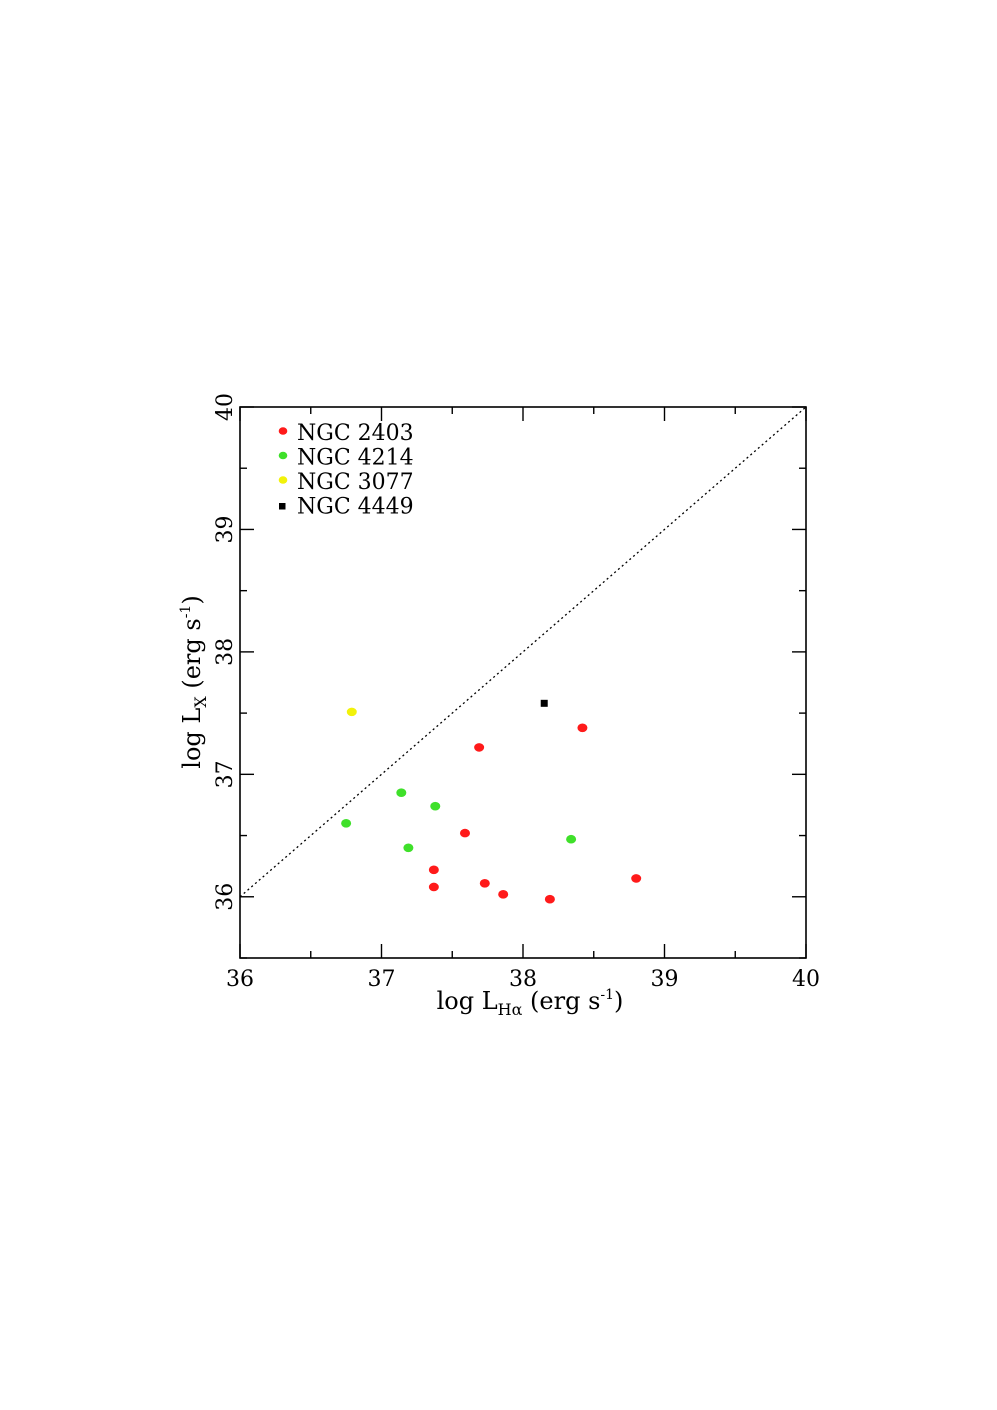  What do you see at coordinates (665, 979) in the screenshot?
I see `x-tick-label: 39` at bounding box center [665, 979].